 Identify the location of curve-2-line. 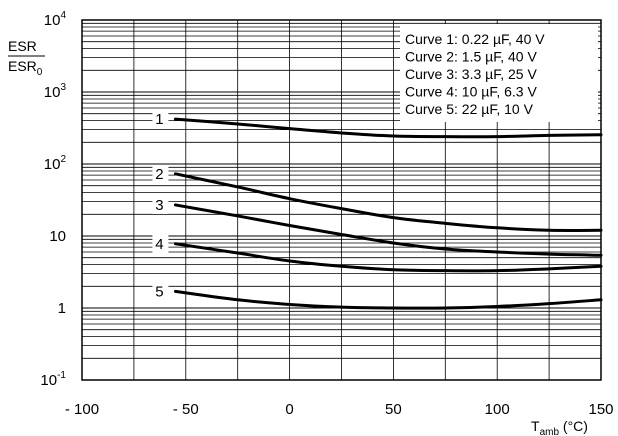
(388, 202).